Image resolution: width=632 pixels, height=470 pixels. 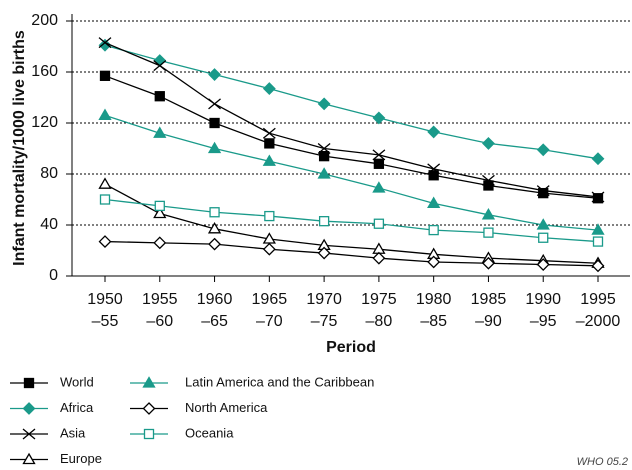 I want to click on legend-label: Asia, so click(x=73, y=432).